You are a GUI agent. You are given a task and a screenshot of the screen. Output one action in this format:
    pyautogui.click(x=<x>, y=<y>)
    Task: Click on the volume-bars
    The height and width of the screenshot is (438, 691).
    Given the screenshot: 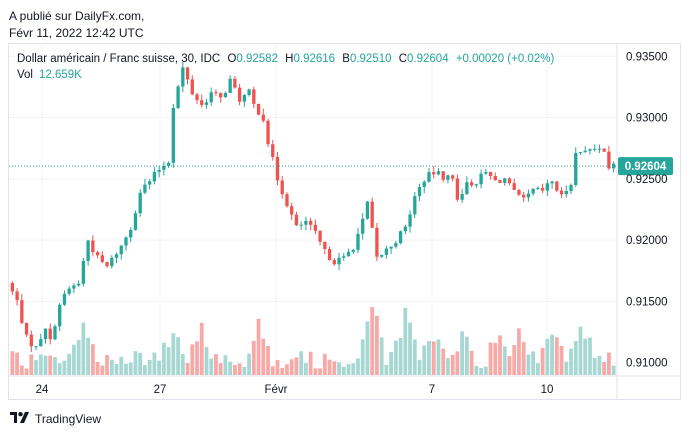 What is the action you would take?
    pyautogui.click(x=313, y=341)
    